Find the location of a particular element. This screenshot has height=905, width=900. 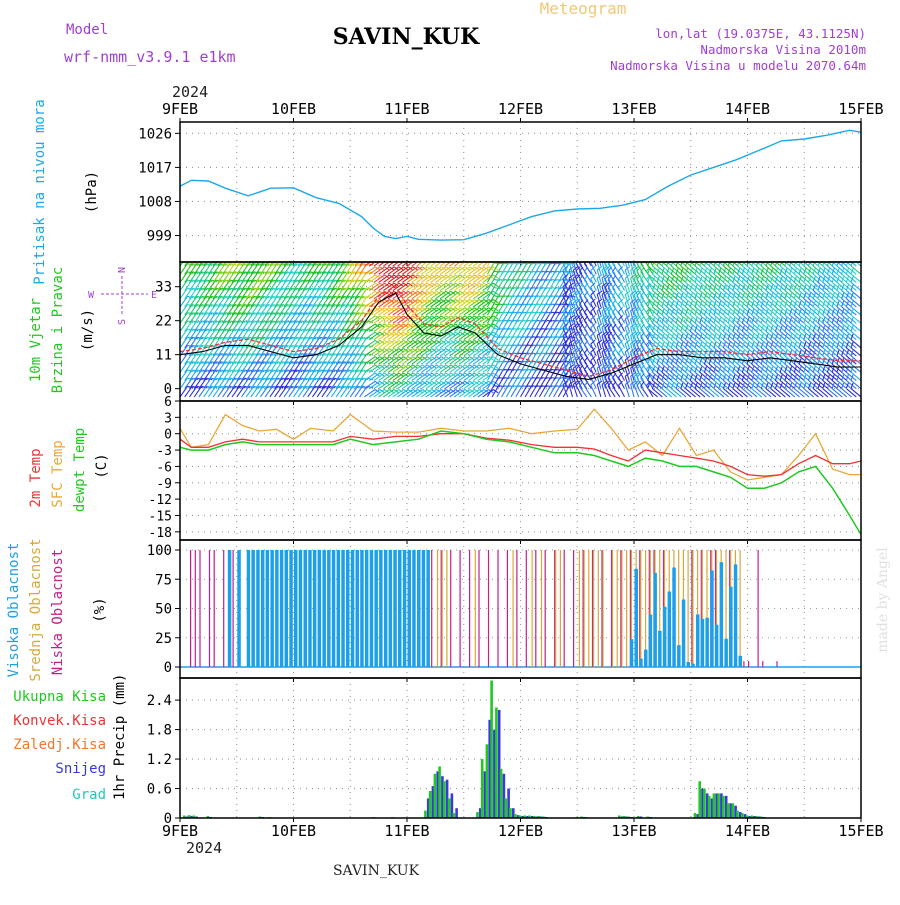

model-label: Model is located at coordinates (87, 30).